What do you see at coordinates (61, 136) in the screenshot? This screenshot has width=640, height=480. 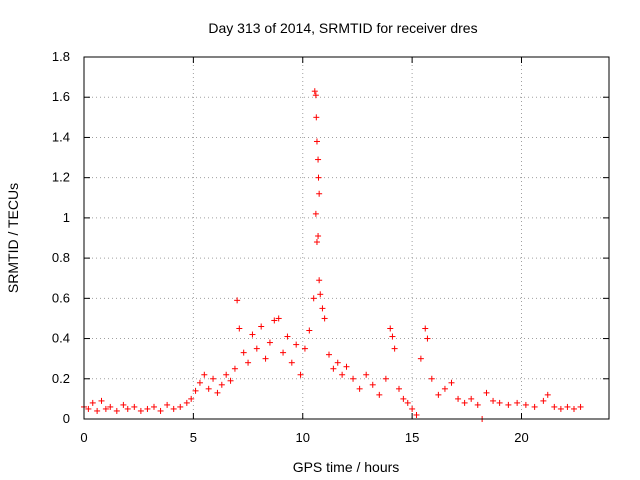 I see `y-tick-label: 1.4` at bounding box center [61, 136].